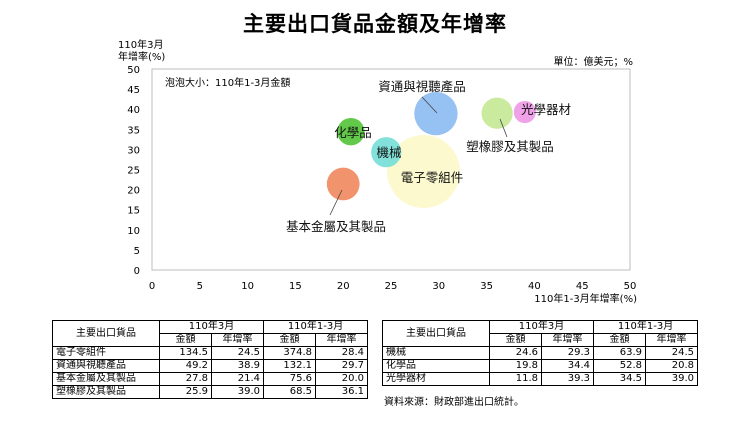 Image resolution: width=750 pixels, height=422 pixels. Describe the element at coordinates (141, 56) in the screenshot. I see `y-axis-title-line2: 年增率(%)` at that location.